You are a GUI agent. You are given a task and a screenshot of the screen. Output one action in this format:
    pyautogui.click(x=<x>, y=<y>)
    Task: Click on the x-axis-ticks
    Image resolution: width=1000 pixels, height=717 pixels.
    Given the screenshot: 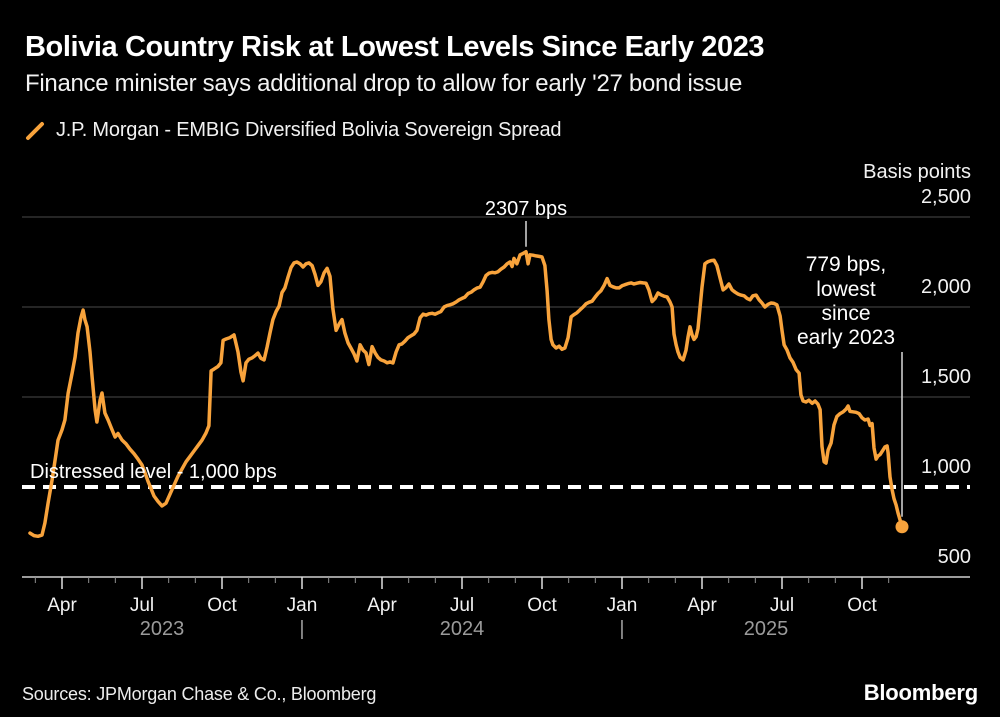 What is the action you would take?
    pyautogui.click(x=462, y=583)
    